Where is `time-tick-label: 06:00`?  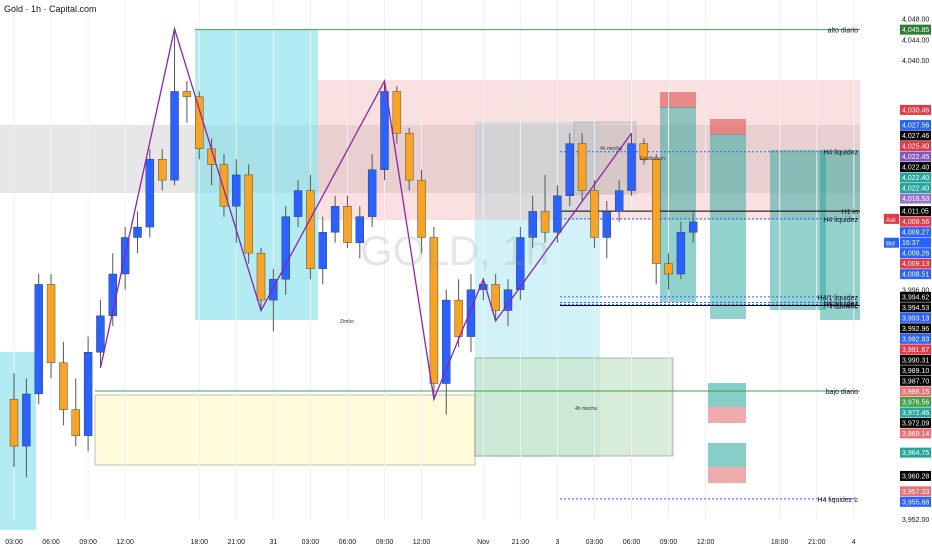
time-tick-label: 06:00 is located at coordinates (348, 542).